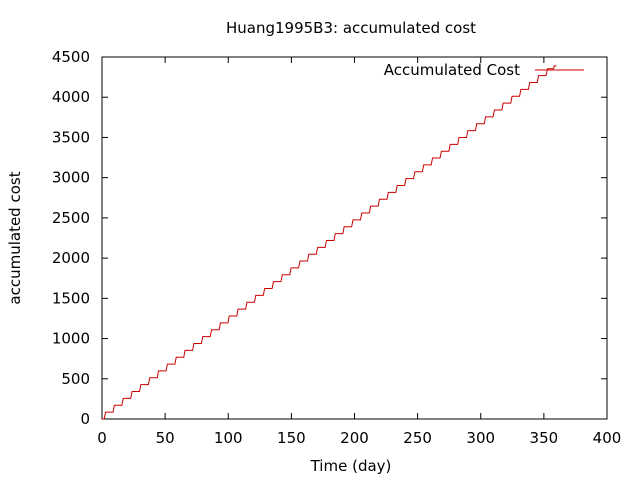  I want to click on x-axis-label: Time (day), so click(351, 466).